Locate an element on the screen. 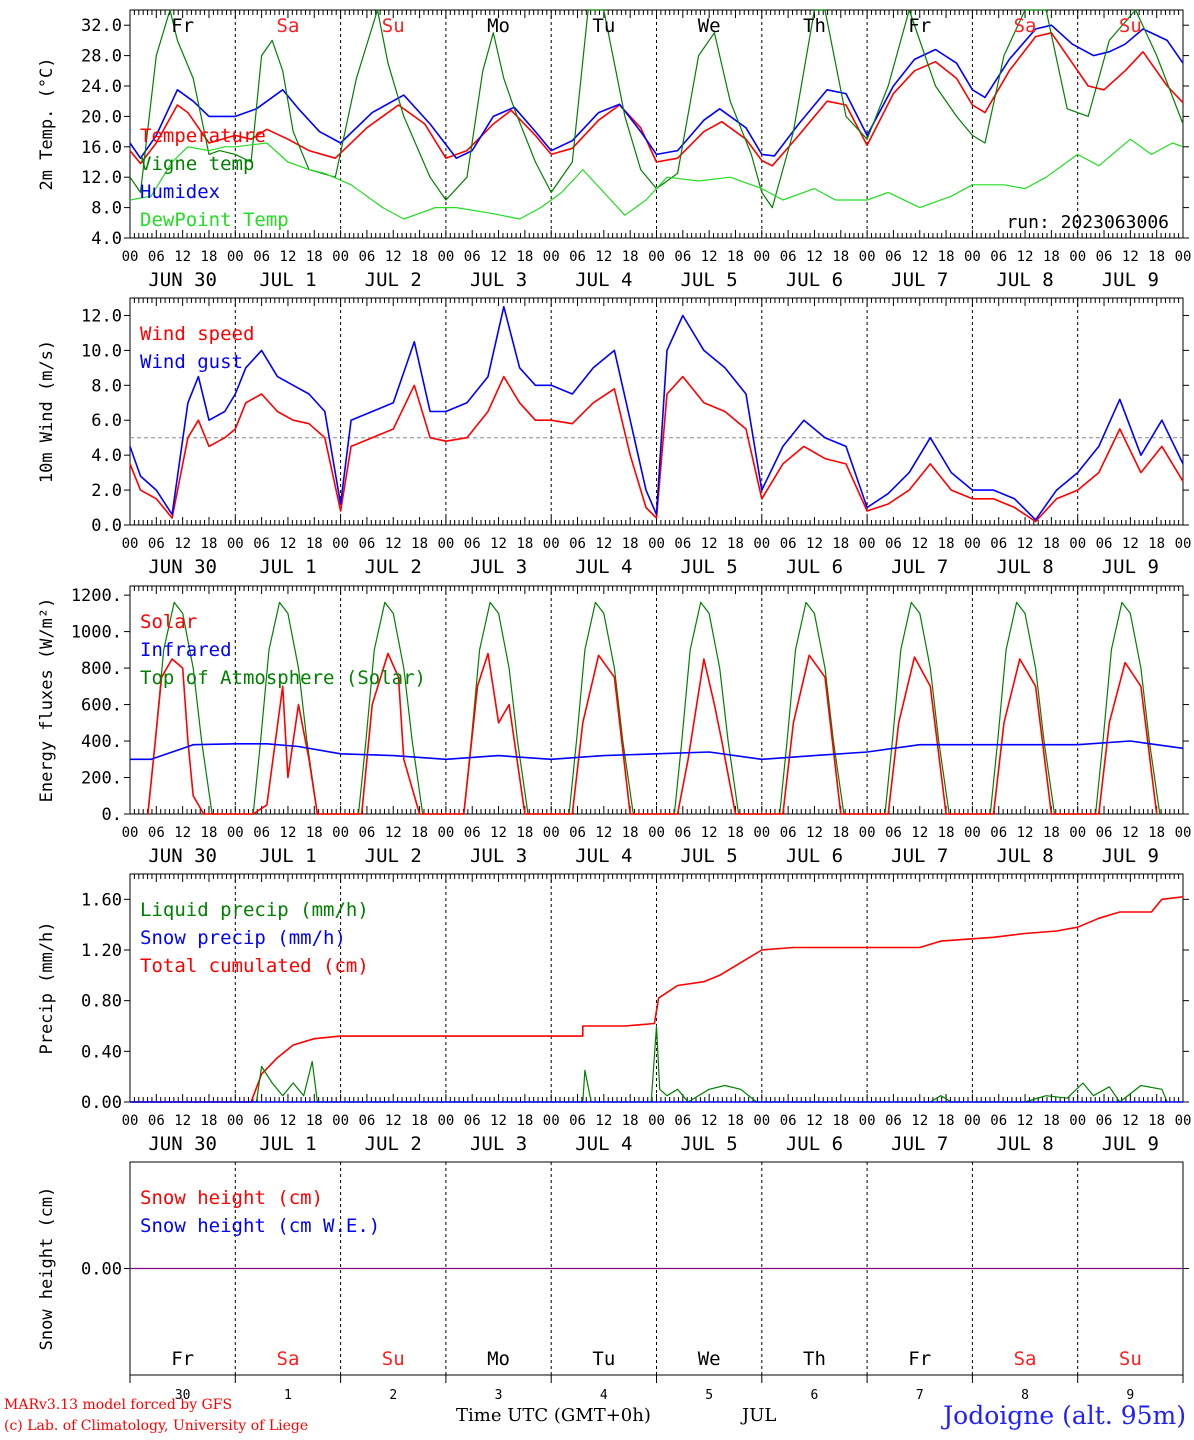 The height and width of the screenshot is (1440, 1194). date-label: JUL 1 is located at coordinates (287, 1144).